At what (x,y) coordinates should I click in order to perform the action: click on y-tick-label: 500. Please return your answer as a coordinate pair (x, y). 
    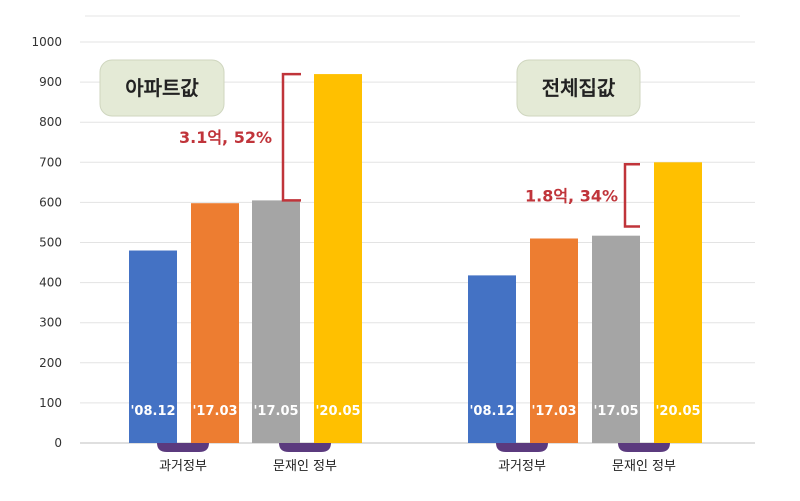
    Looking at the image, I should click on (50, 243).